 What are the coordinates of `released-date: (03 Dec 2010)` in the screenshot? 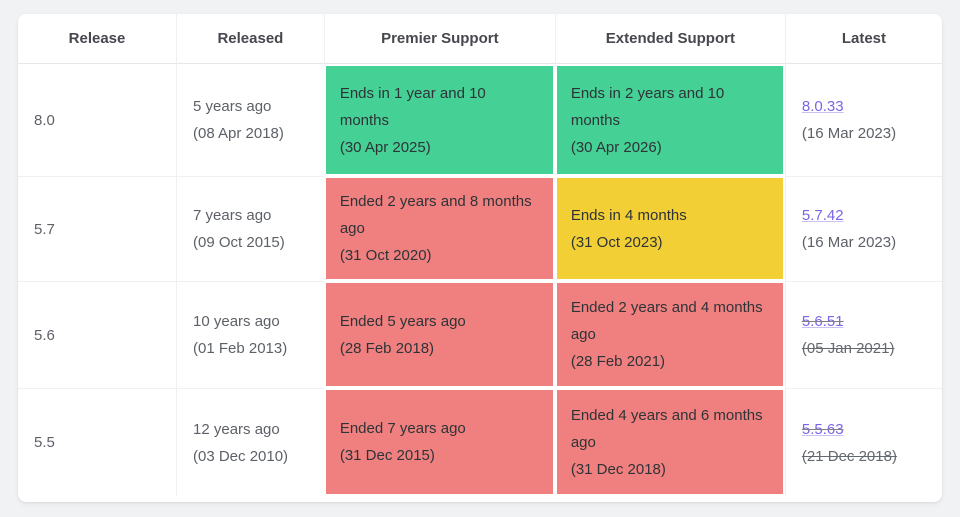 It's located at (241, 456).